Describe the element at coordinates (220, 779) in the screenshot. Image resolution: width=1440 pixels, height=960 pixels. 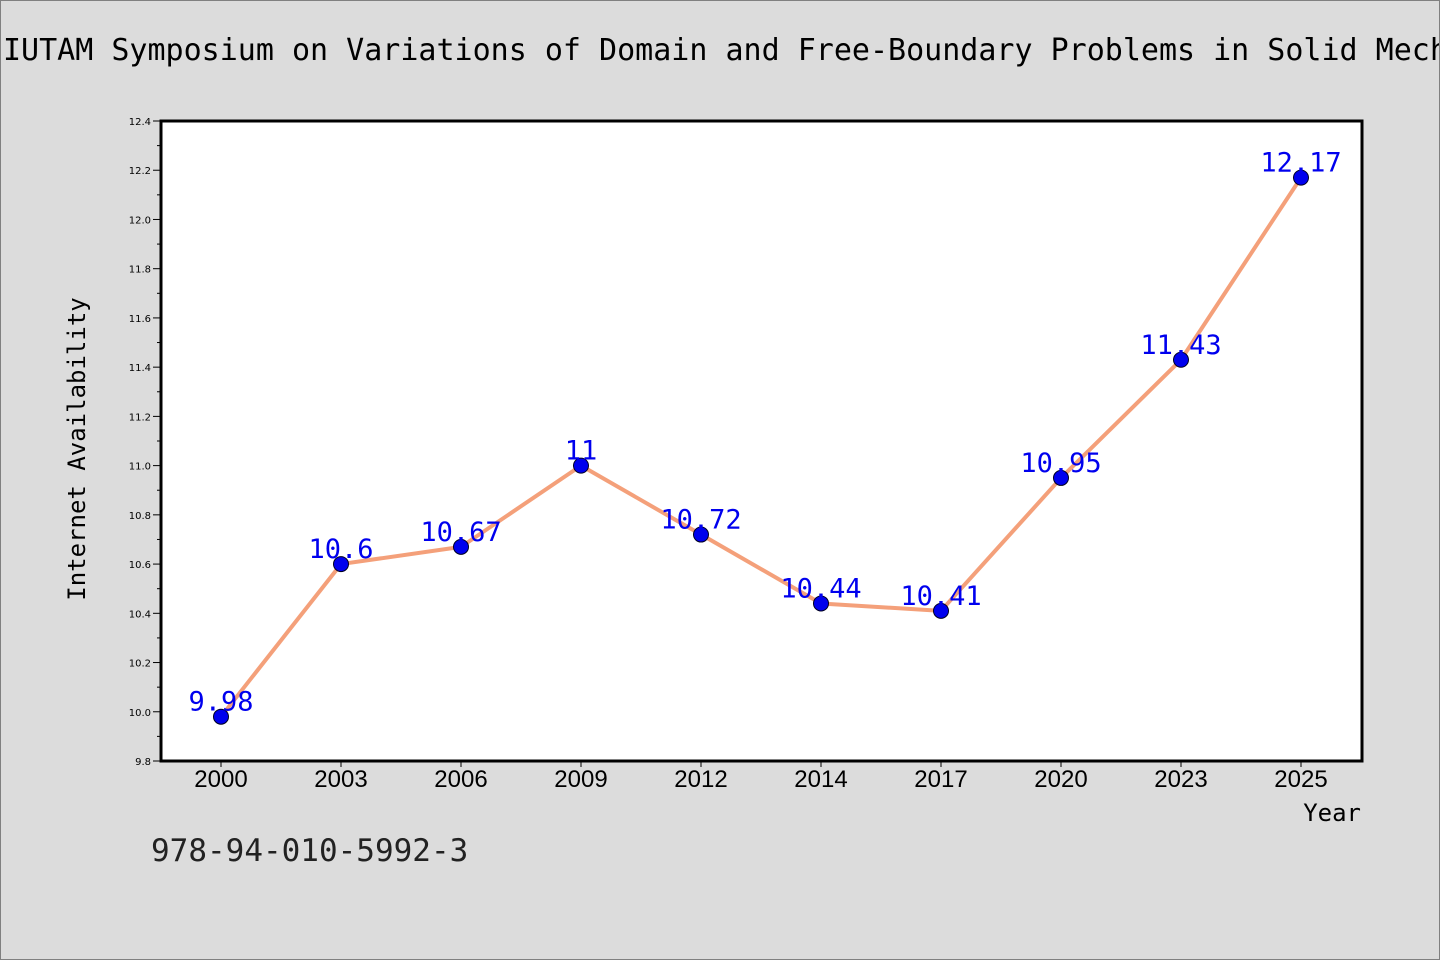
I see `x-tick-label: 2000` at that location.